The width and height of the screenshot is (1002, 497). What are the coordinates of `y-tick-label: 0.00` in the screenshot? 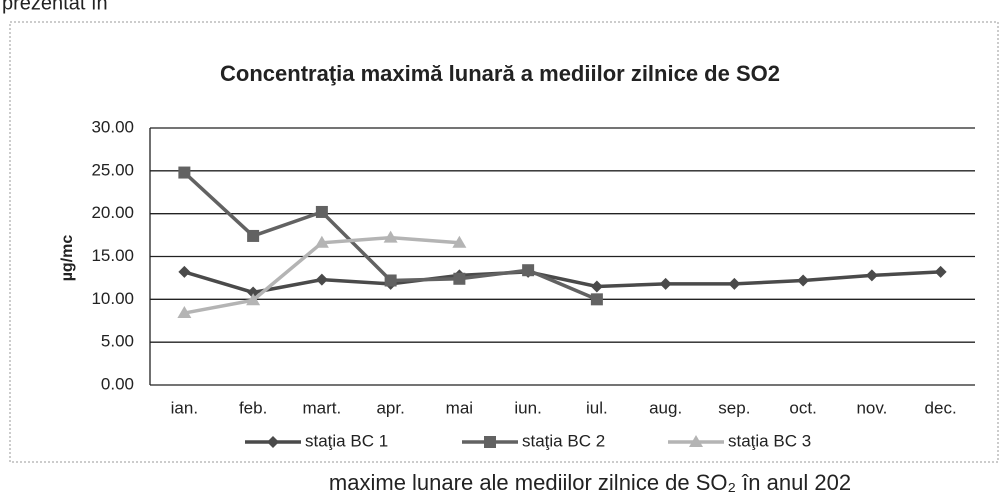 It's located at (117, 383).